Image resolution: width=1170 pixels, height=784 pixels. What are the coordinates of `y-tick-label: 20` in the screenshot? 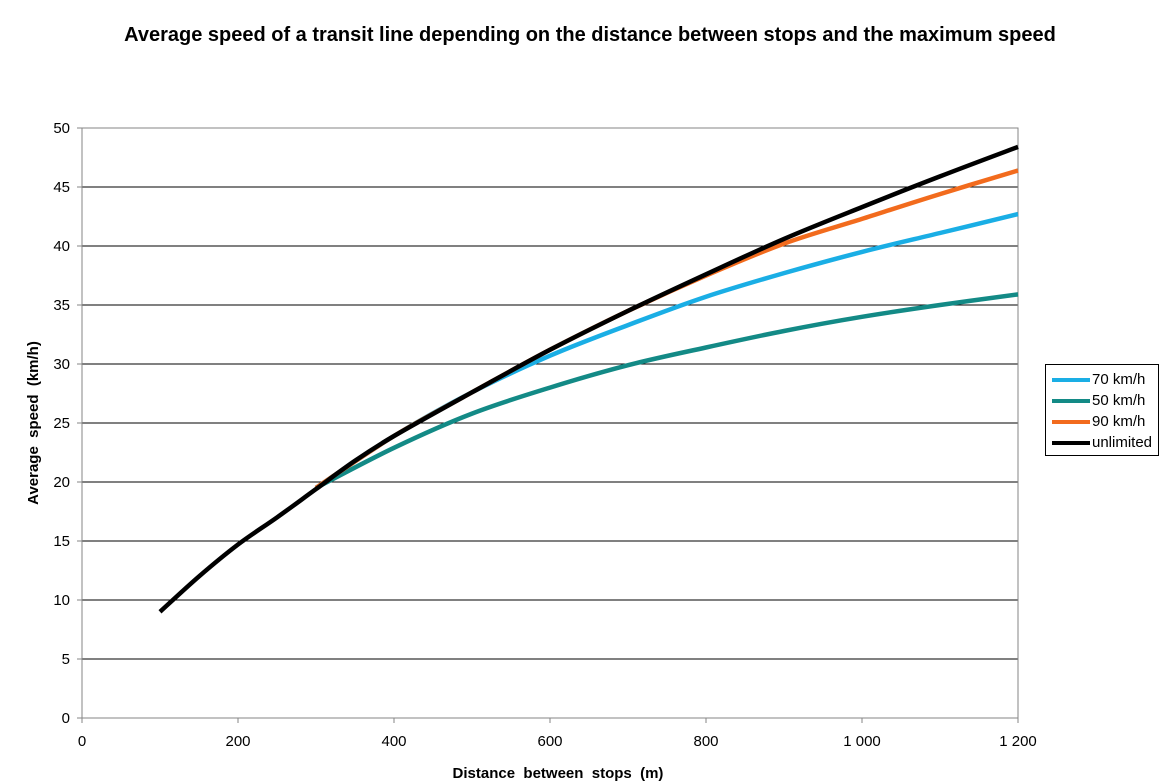 It's located at (61, 482).